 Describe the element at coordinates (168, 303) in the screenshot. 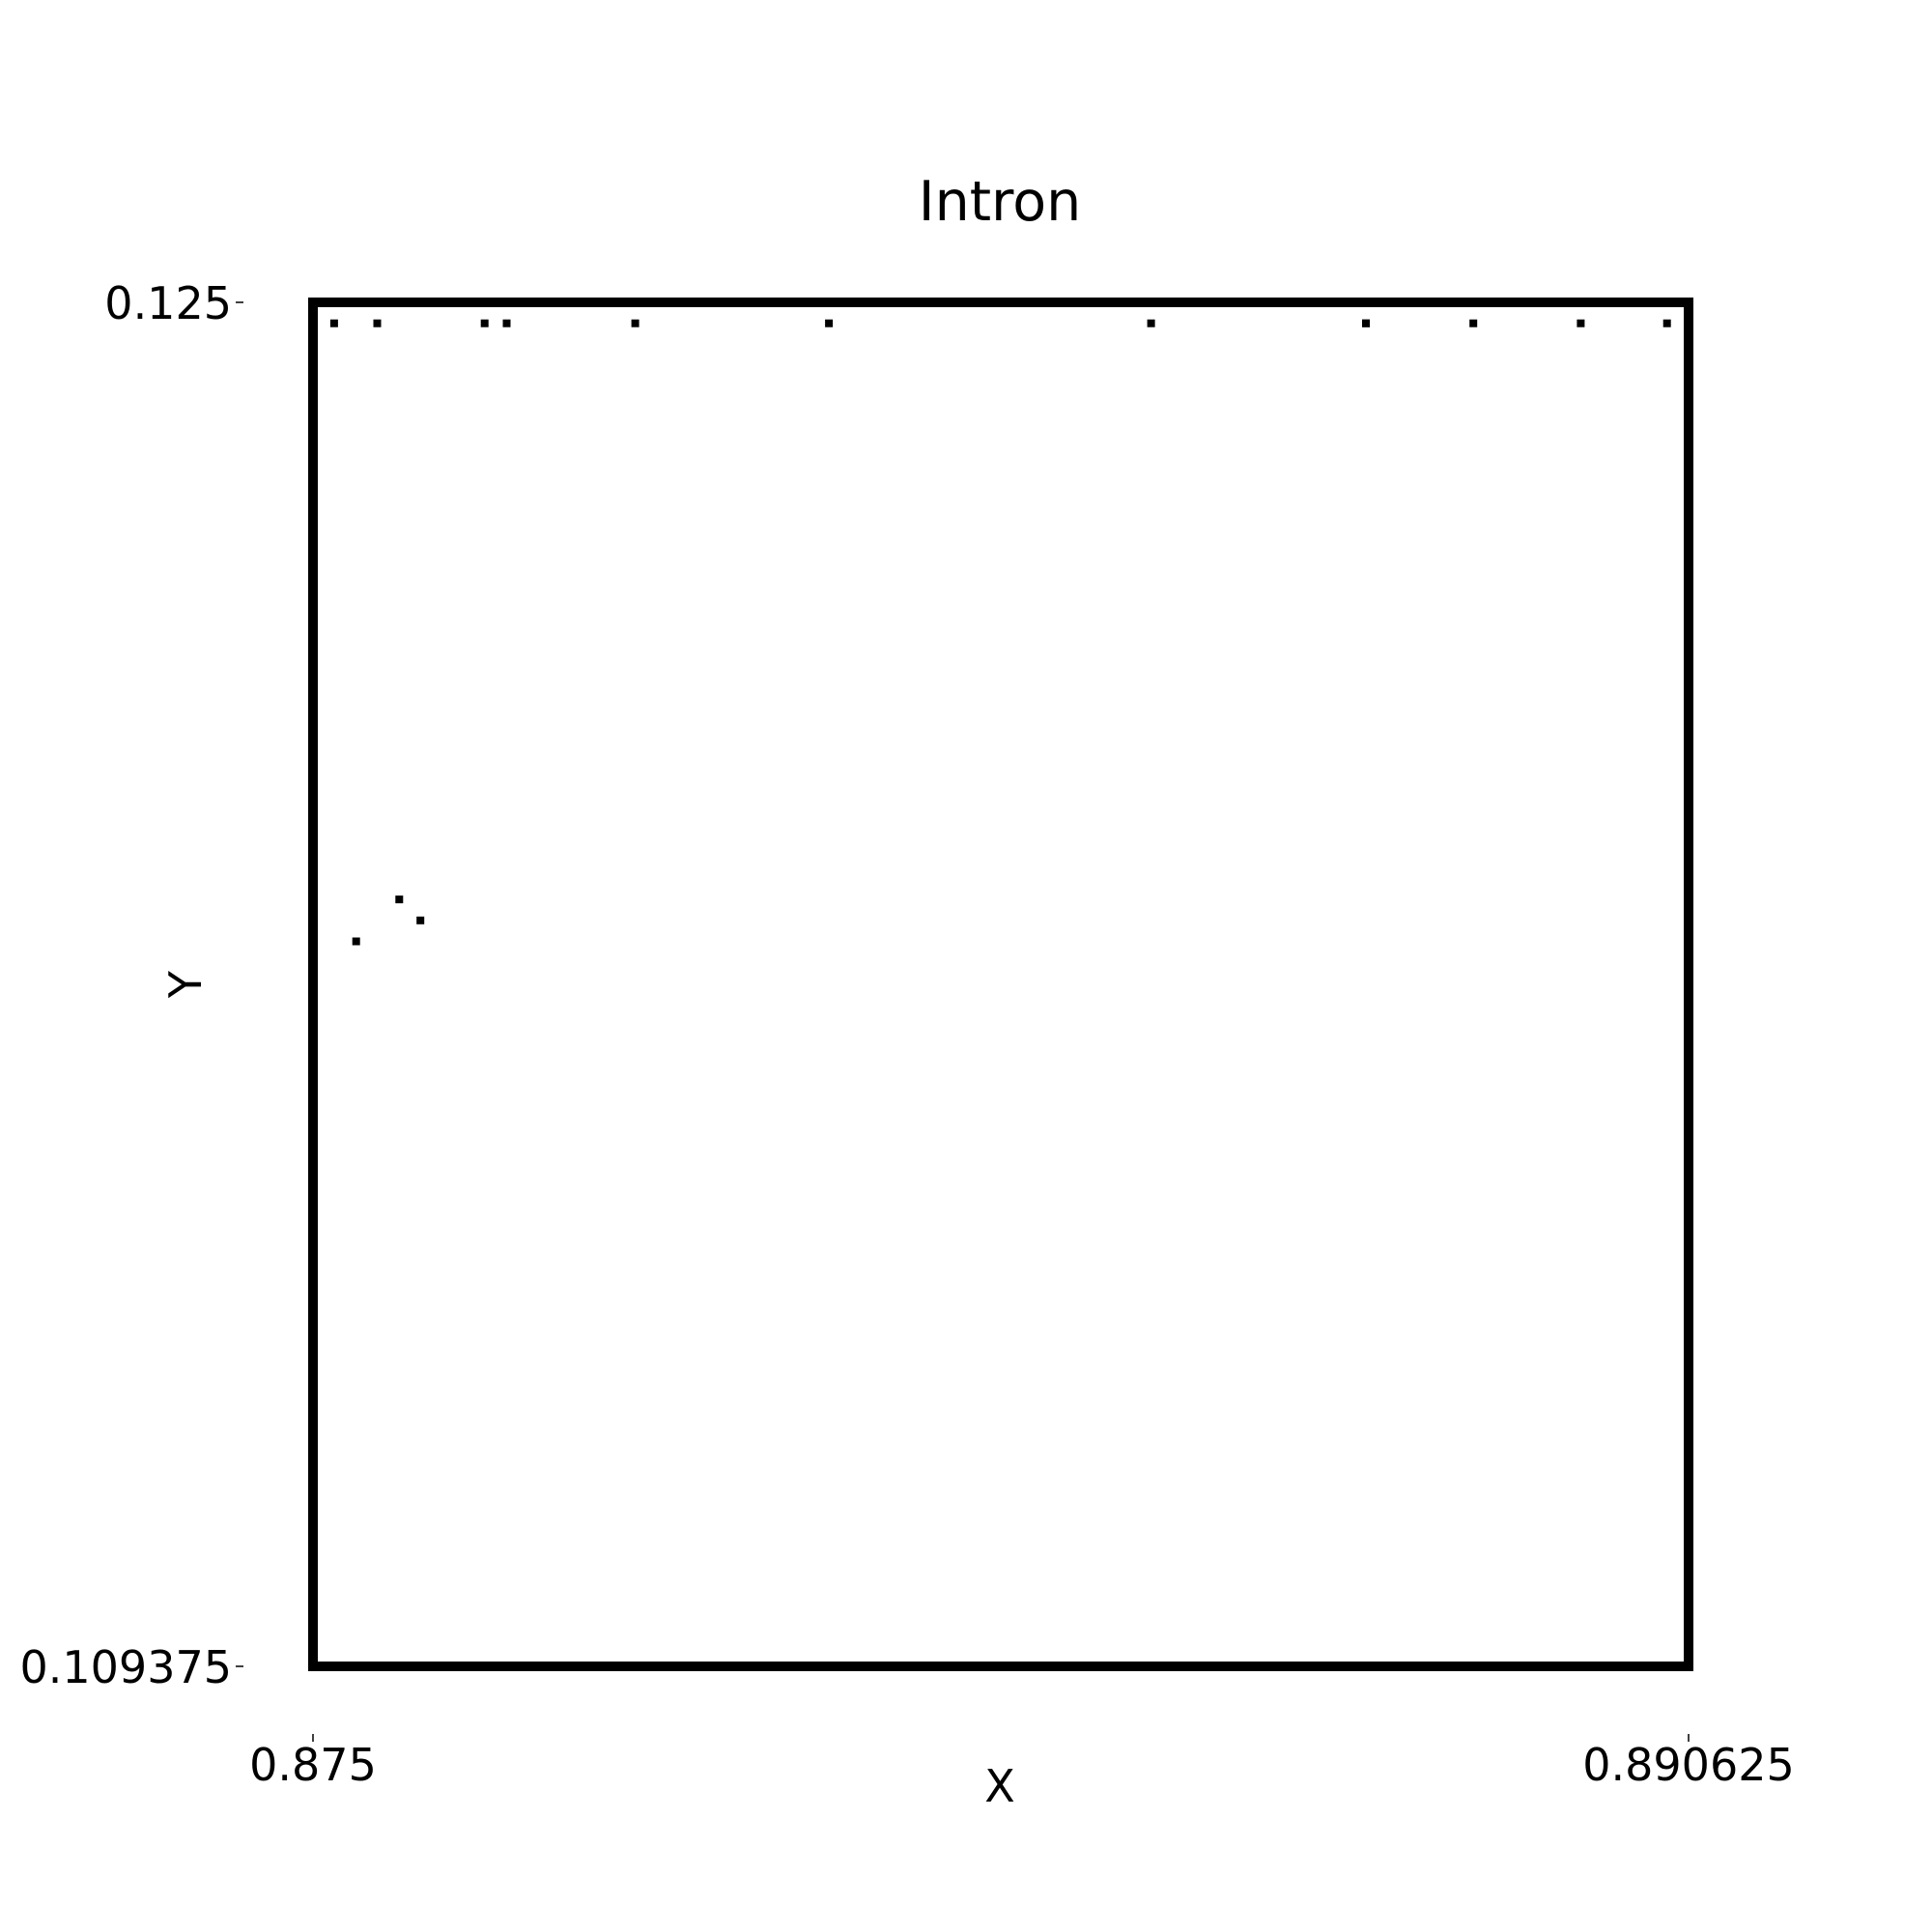

I see `y-tick-label-top: 0.125` at that location.